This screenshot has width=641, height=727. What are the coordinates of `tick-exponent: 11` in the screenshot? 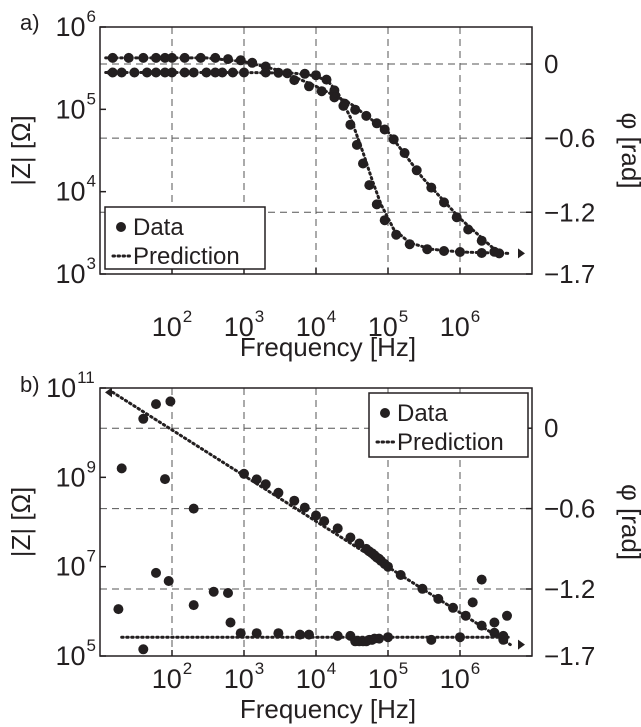 It's located at (86, 377).